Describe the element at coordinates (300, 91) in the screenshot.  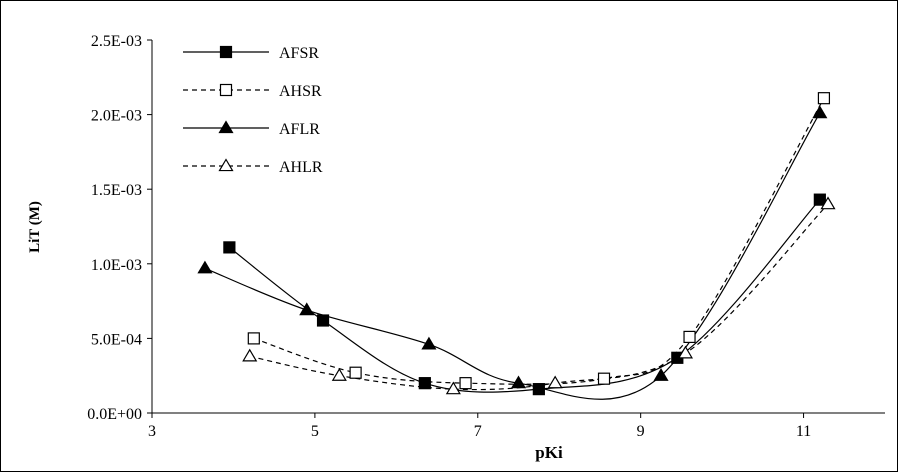
I see `legend-label-ahsr: AHSR` at that location.